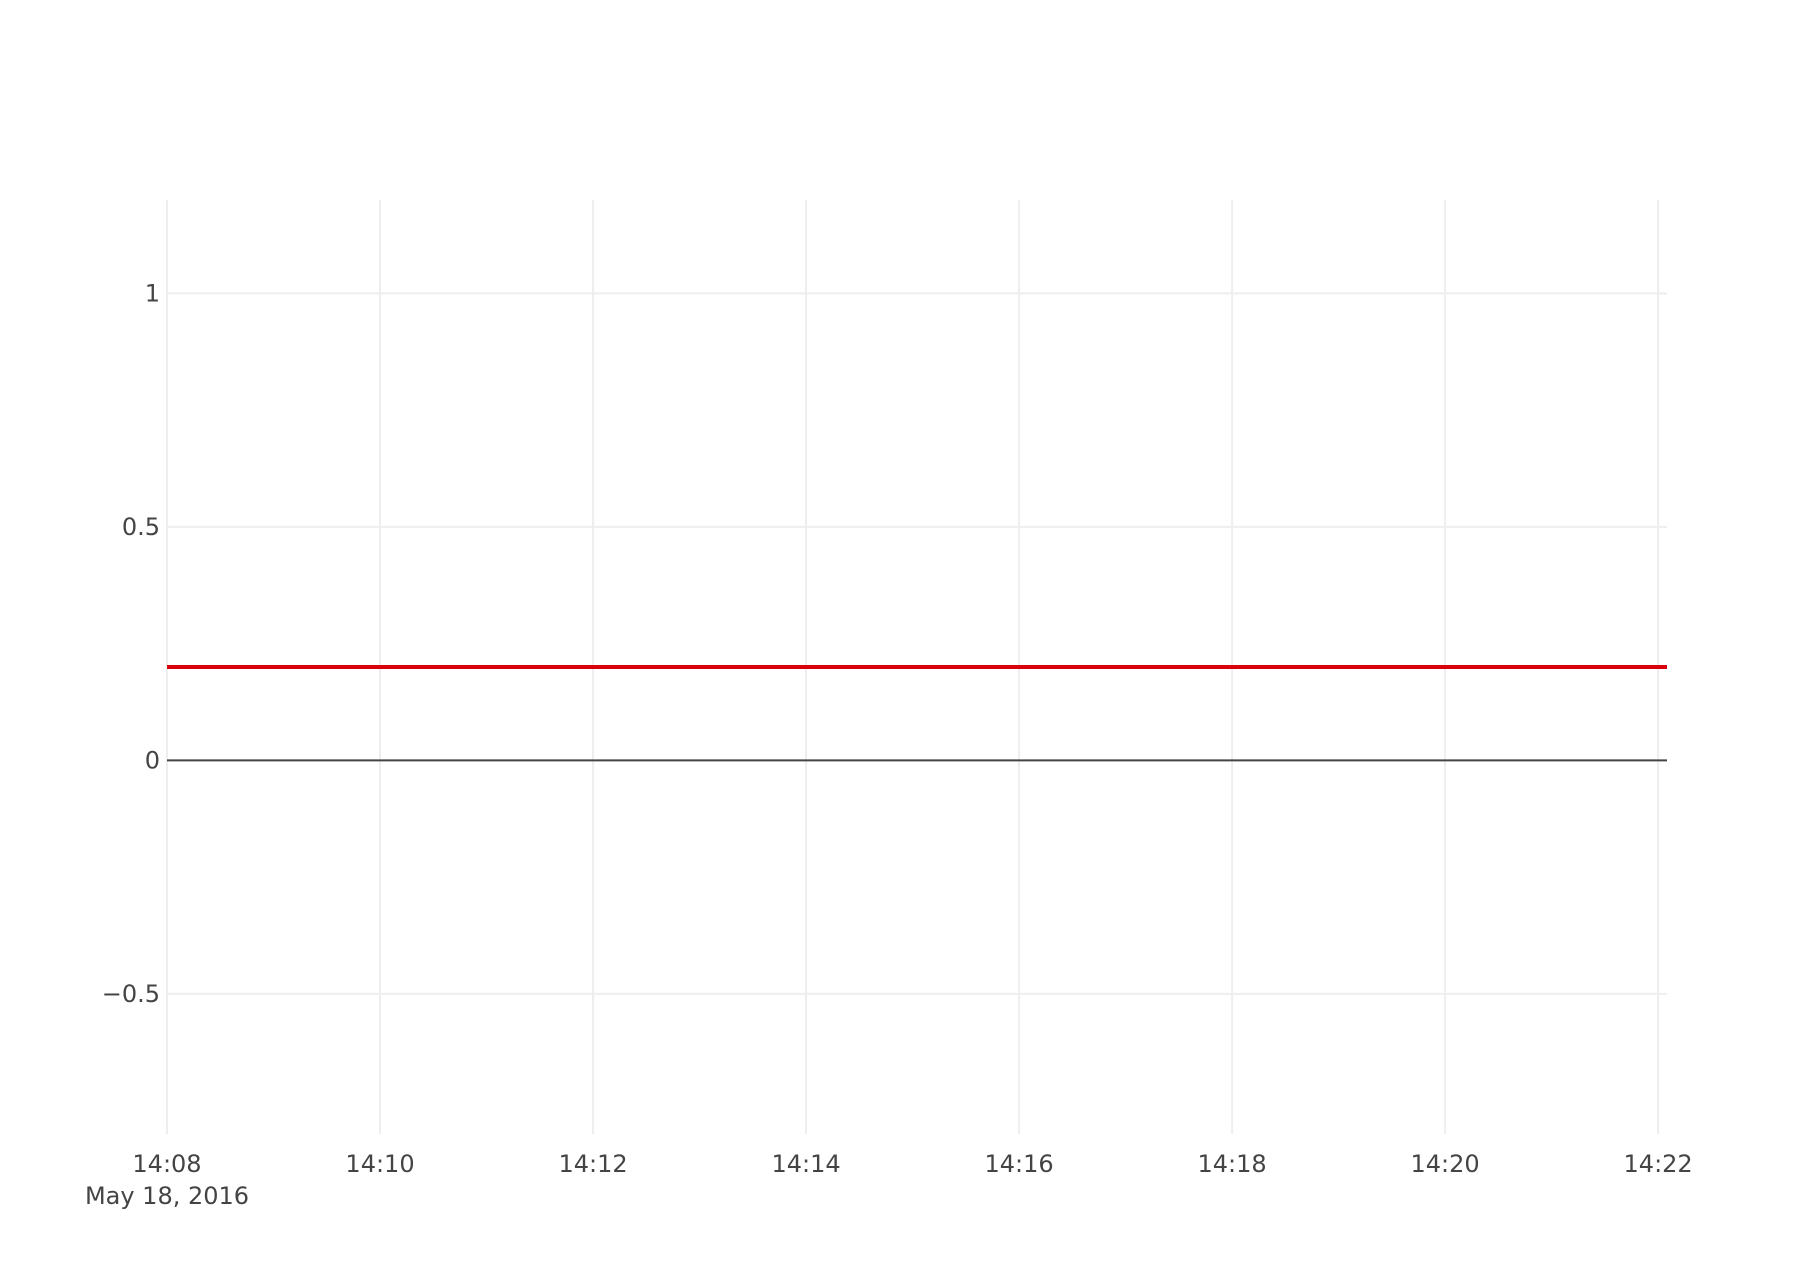 This screenshot has width=1810, height=1288. I want to click on x-axis-ticks: 14:08 14:10 14:12 14:14 14:16 14:18 14:20 14:22, so click(912, 1164).